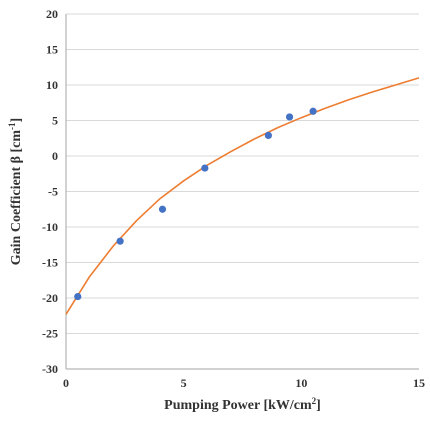 This screenshot has height=422, width=430. Describe the element at coordinates (184, 383) in the screenshot. I see `x-tick-label: 5` at that location.